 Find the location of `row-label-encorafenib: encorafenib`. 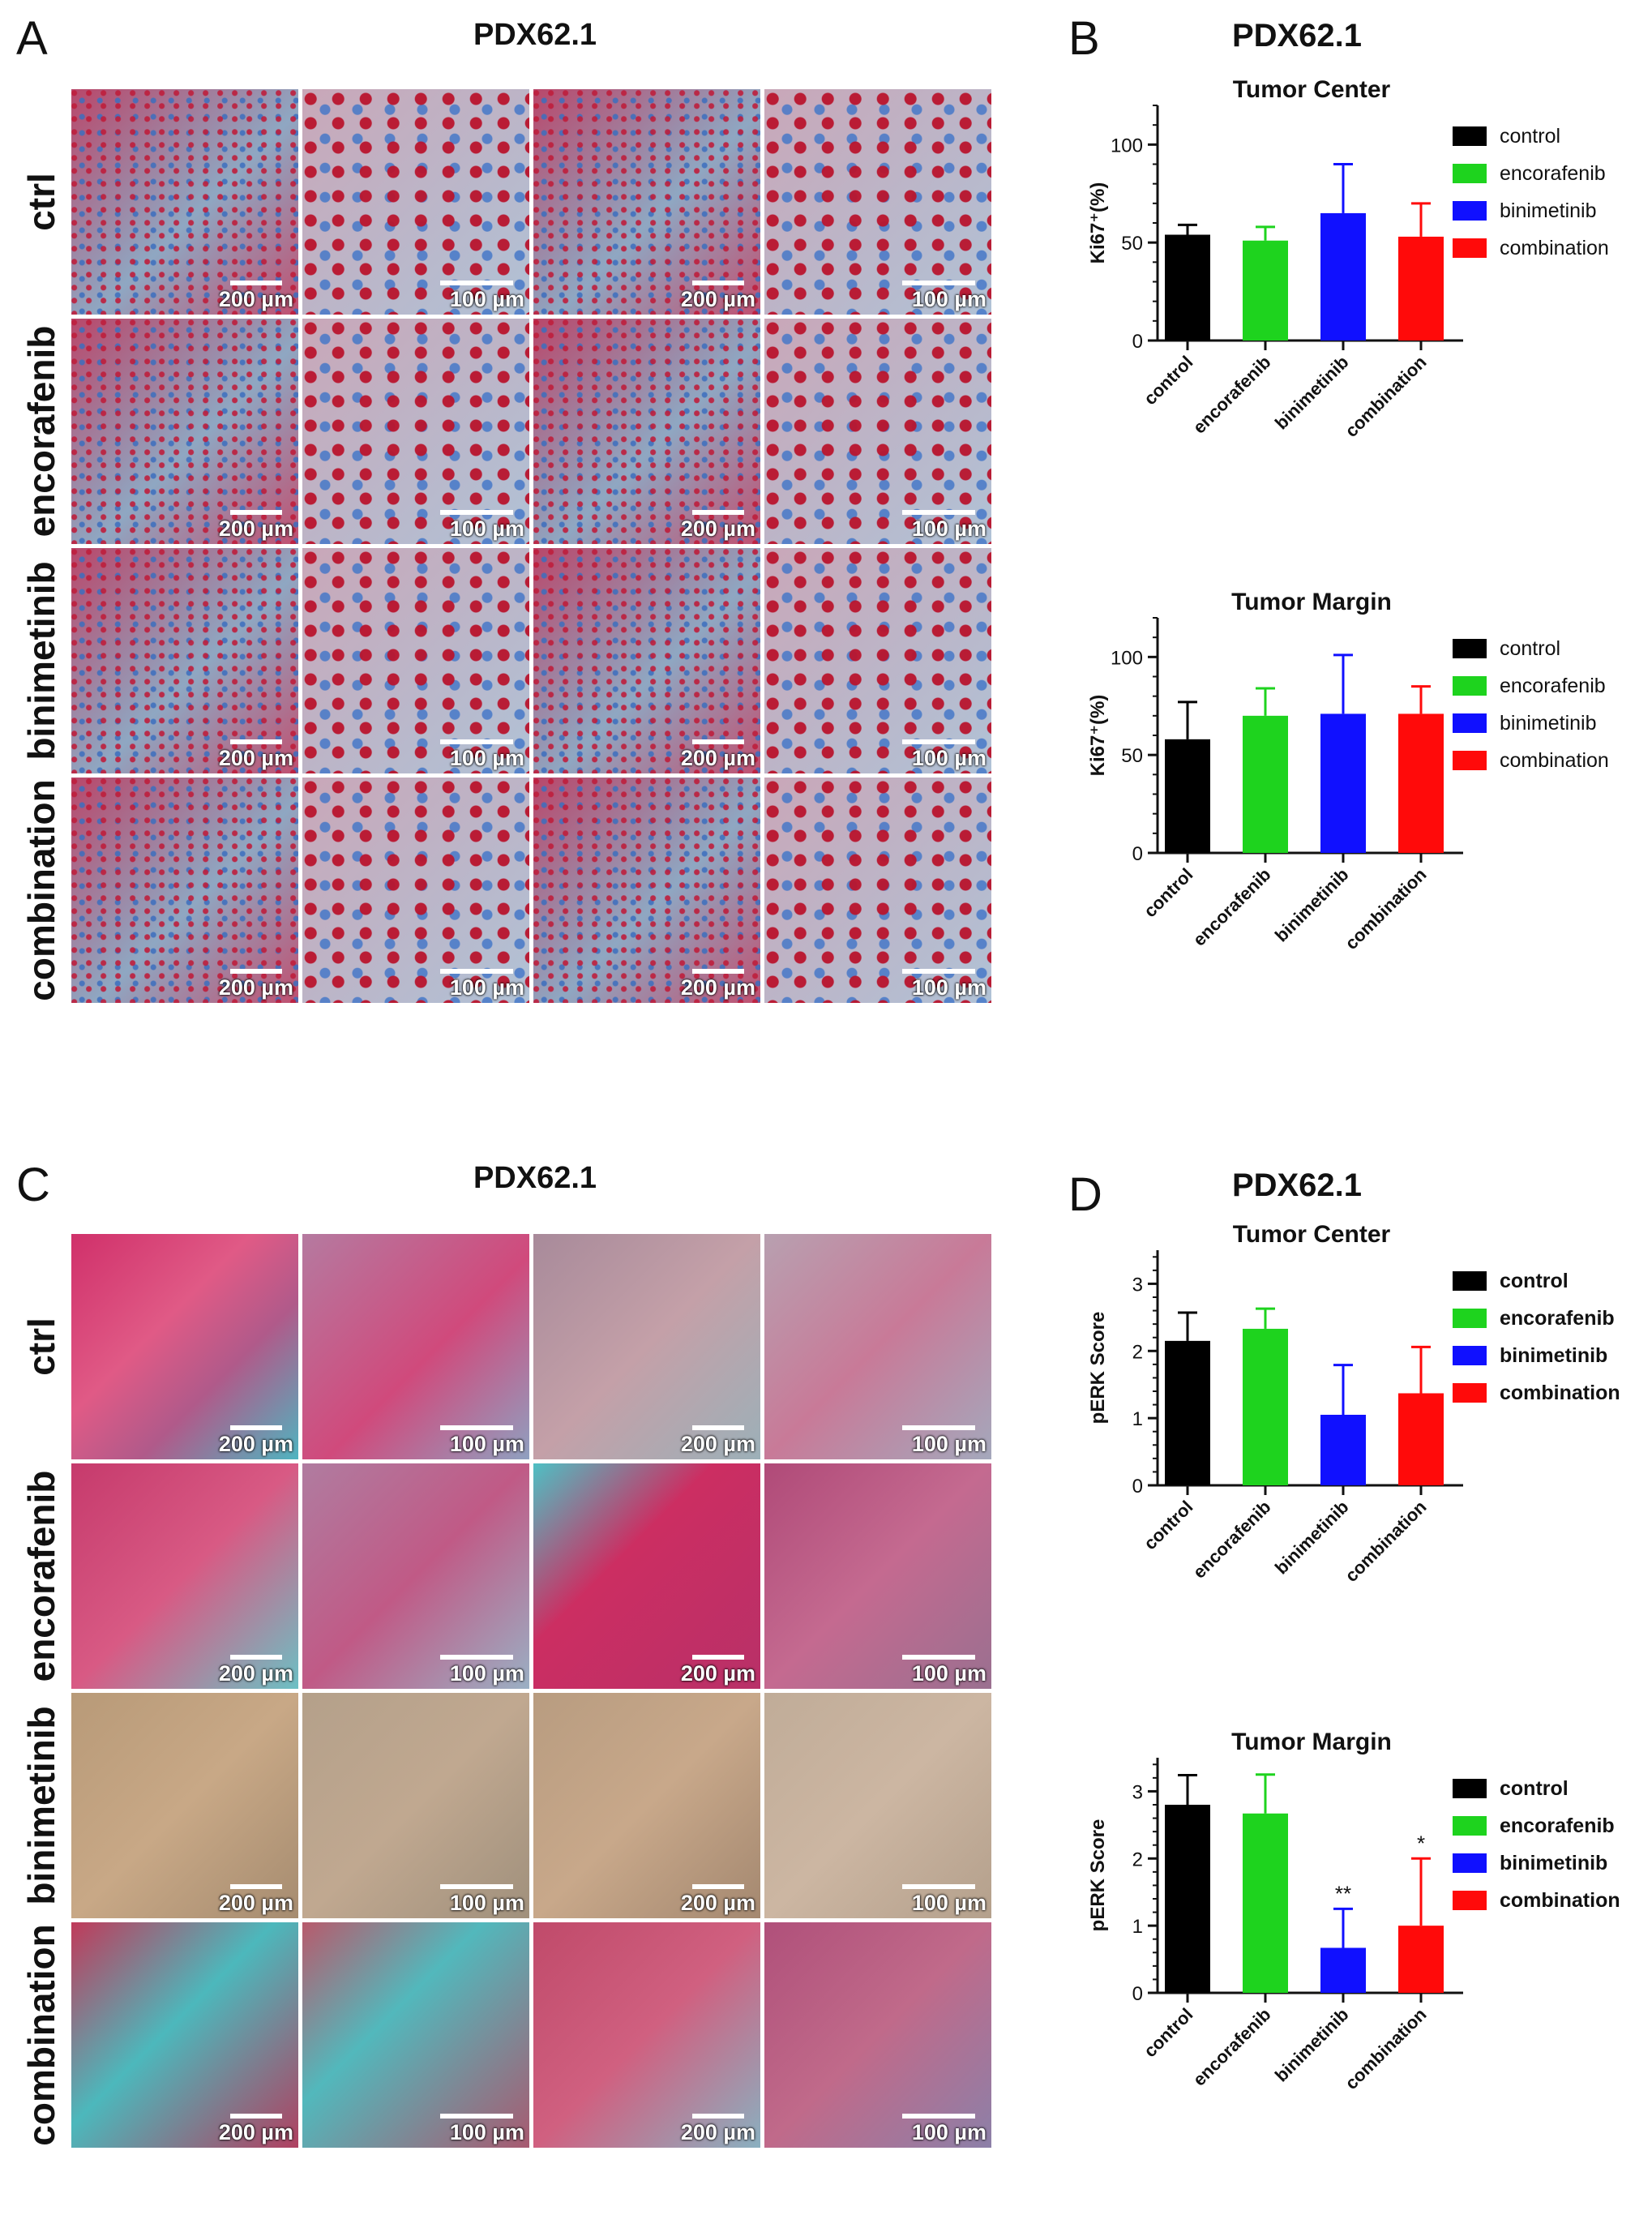

row-label-encorafenib: encorafenib is located at coordinates (41, 431).